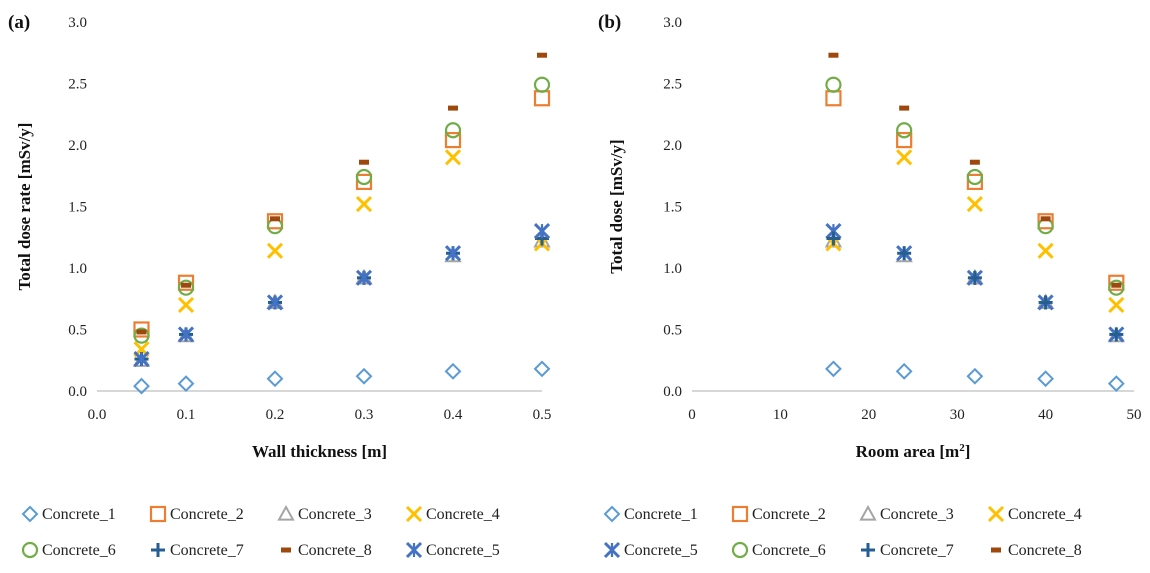  I want to click on y-tick-label: 0.0, so click(672, 392).